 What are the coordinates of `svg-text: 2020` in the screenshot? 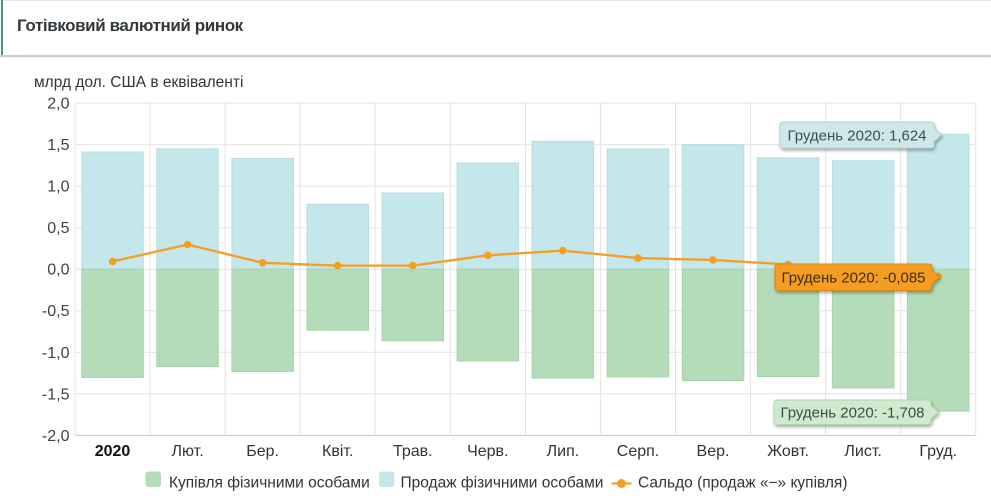 It's located at (113, 451).